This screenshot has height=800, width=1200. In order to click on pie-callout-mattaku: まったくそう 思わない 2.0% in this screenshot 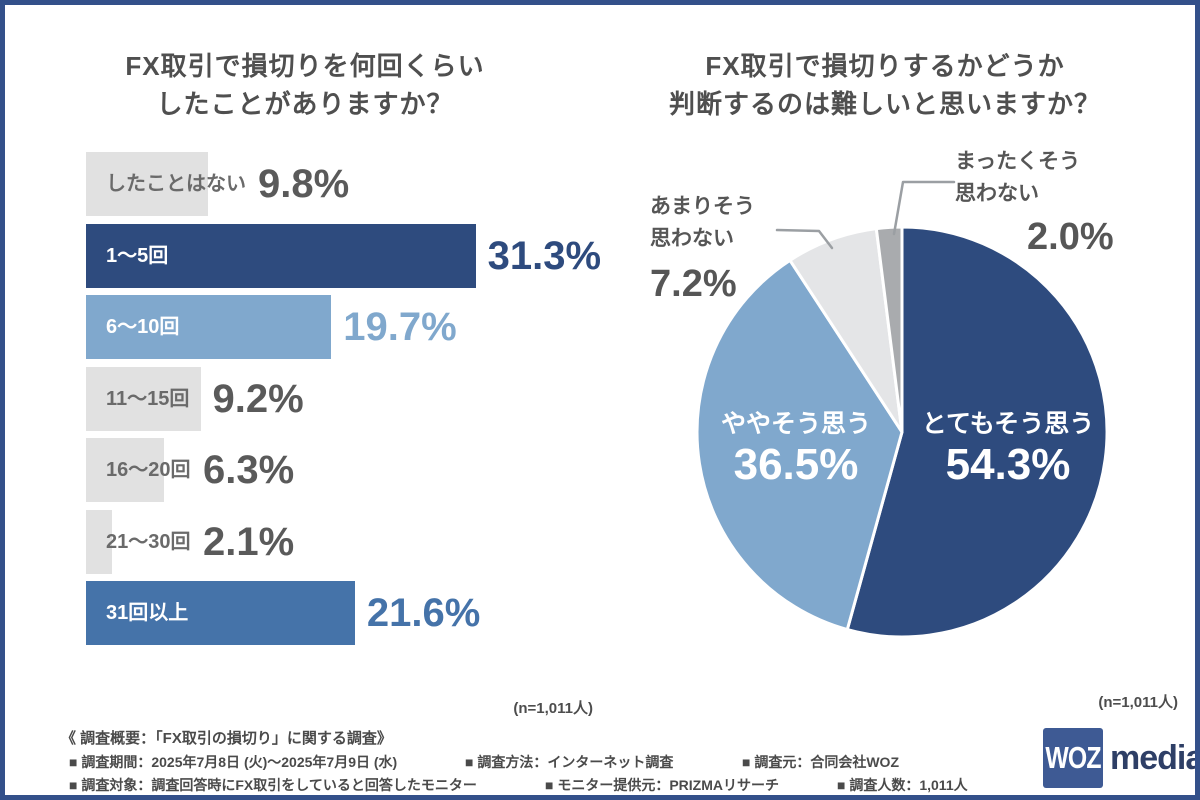, I will do `click(1034, 202)`.